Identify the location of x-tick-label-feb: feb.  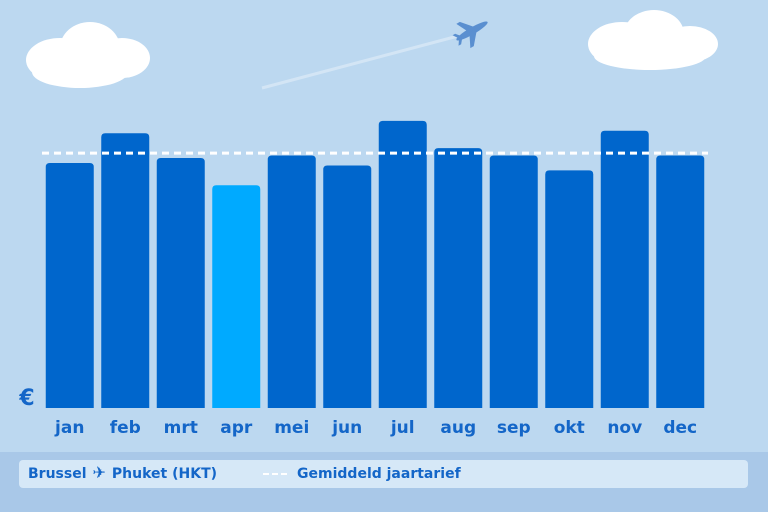
(125, 428).